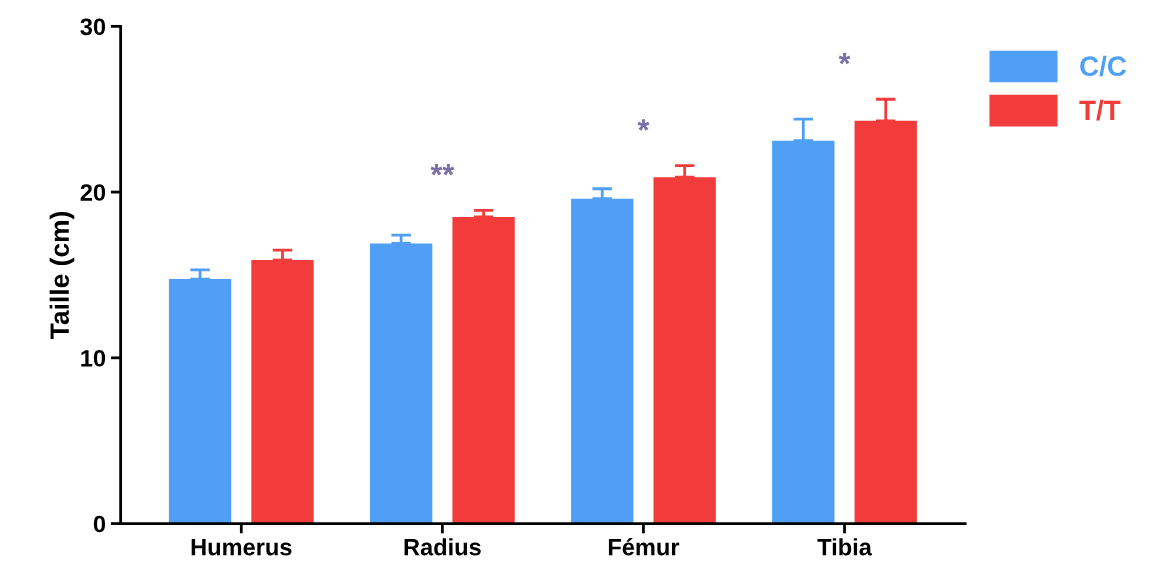 The height and width of the screenshot is (585, 1149). Describe the element at coordinates (644, 546) in the screenshot. I see `x-tick-label: Fémur` at that location.